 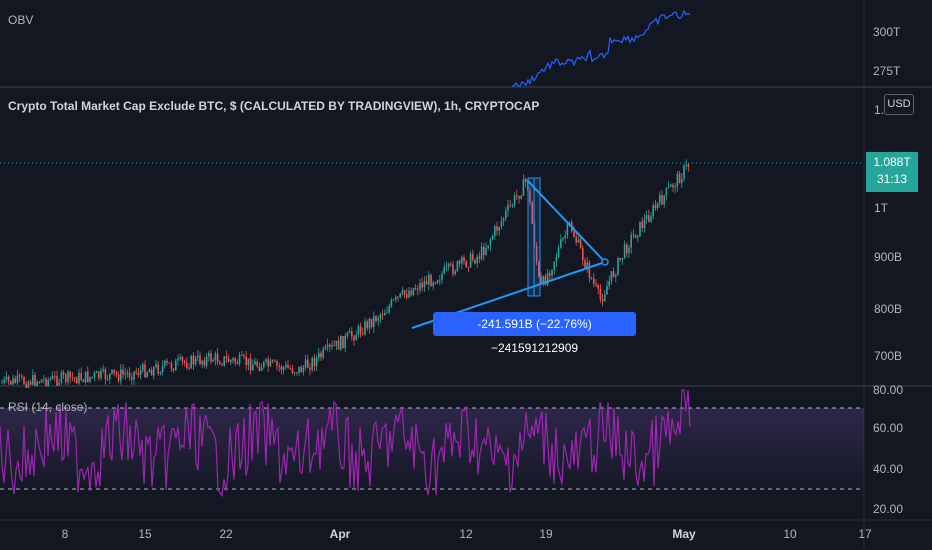 I want to click on trend-lines, so click(x=509, y=254).